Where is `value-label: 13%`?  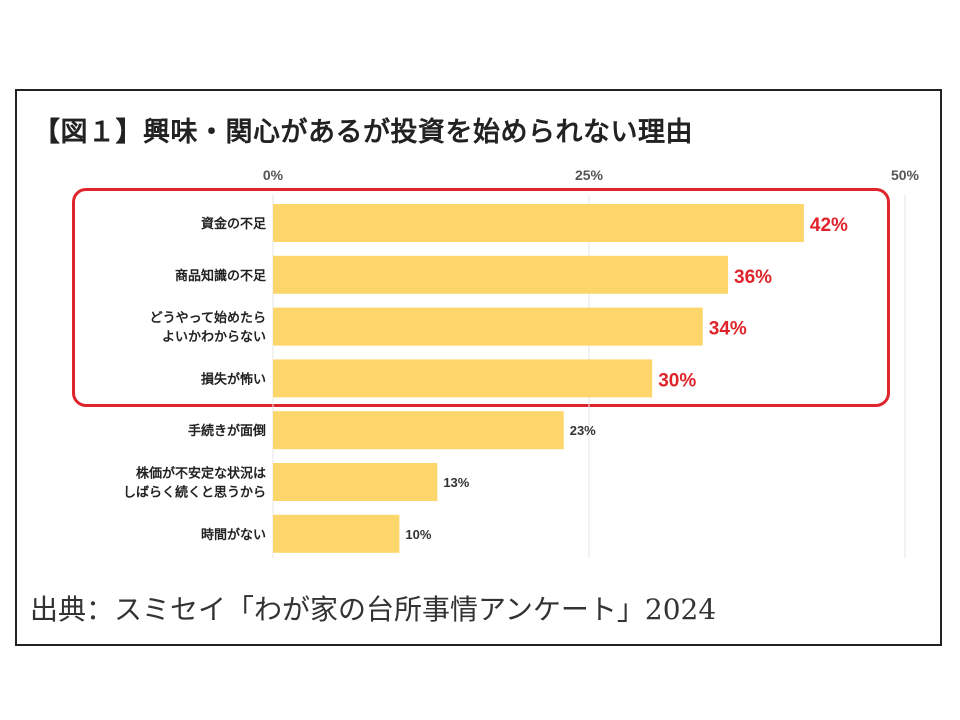 value-label: 13% is located at coordinates (456, 482).